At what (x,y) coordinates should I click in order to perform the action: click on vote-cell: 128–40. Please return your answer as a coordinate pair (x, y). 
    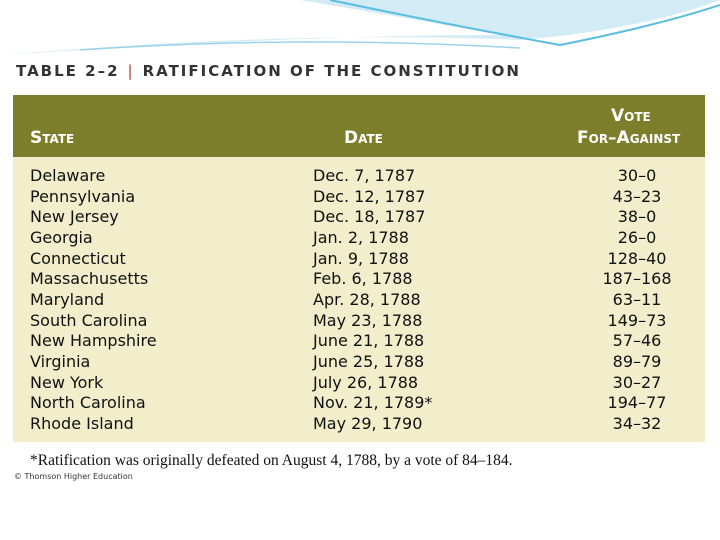
    Looking at the image, I should click on (637, 258).